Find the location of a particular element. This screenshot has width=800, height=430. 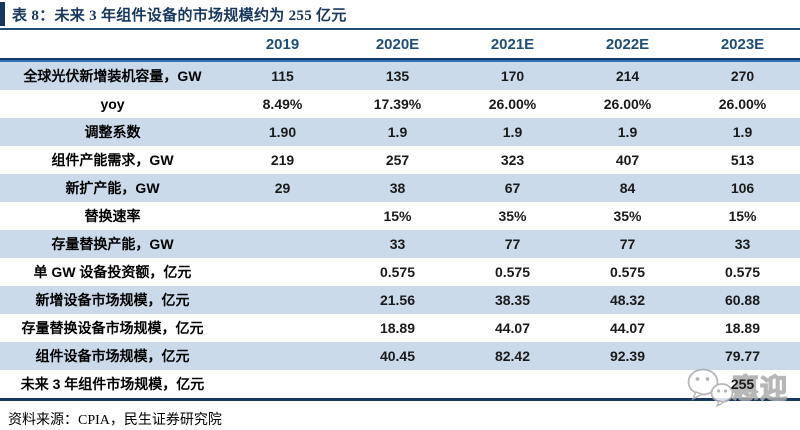

table-row: 组件设备市场规模，亿元 40.45 82.42 92.39 79.77 is located at coordinates (400, 356).